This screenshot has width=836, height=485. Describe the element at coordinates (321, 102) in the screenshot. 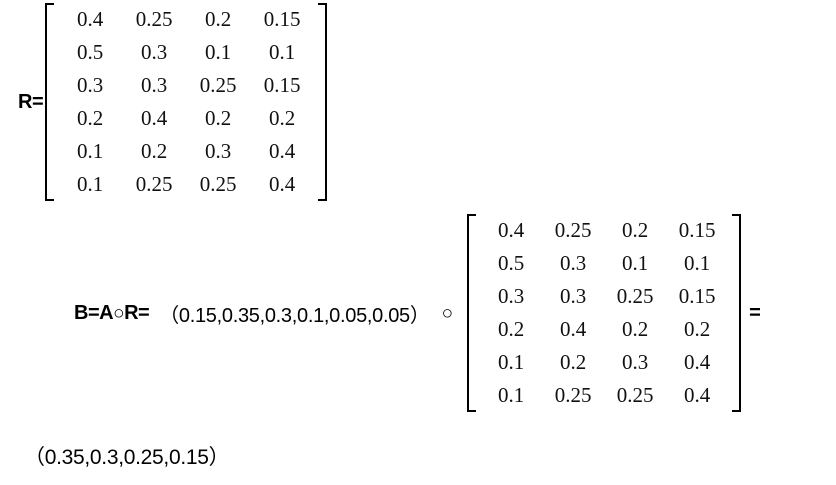

I see `matrix-r-right-bracket` at that location.